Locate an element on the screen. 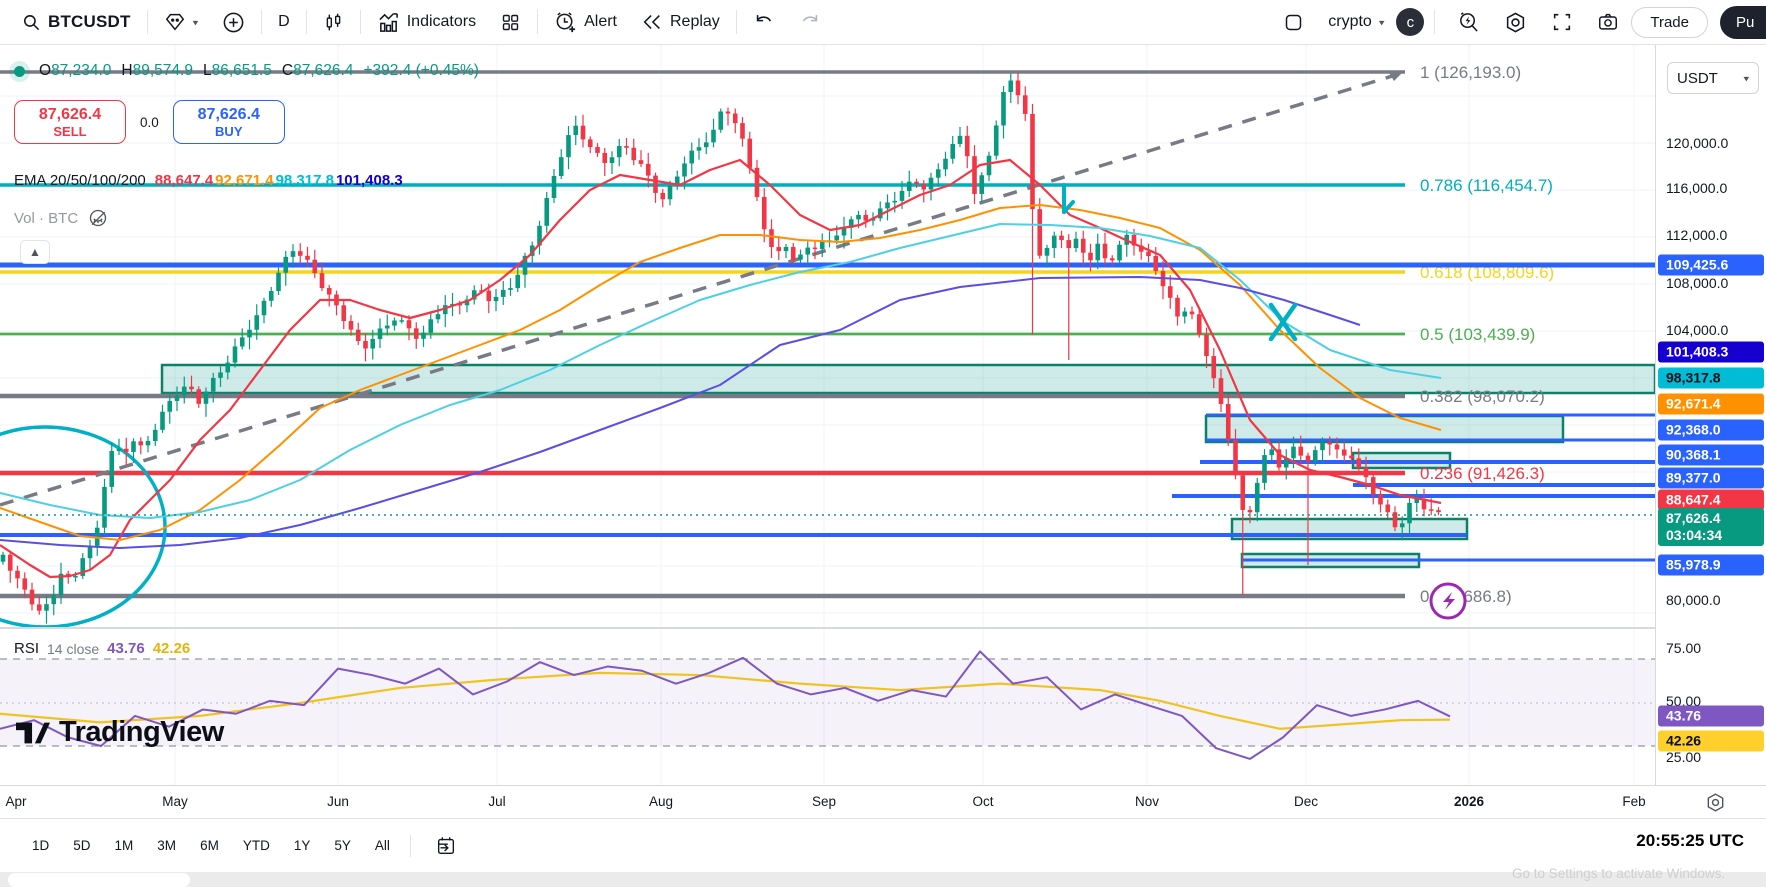 The image size is (1766, 887). rsi-value: 43.76 is located at coordinates (126, 648).